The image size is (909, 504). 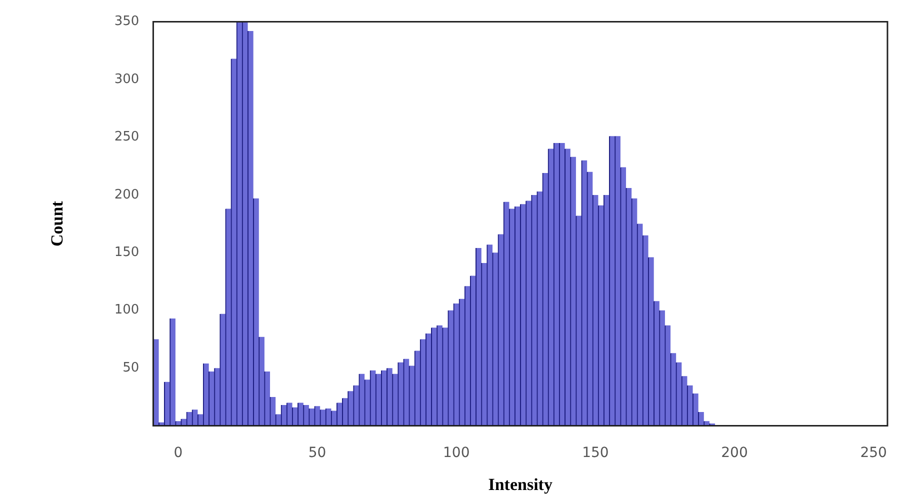 What do you see at coordinates (595, 452) in the screenshot?
I see `x-tick-label: 150` at bounding box center [595, 452].